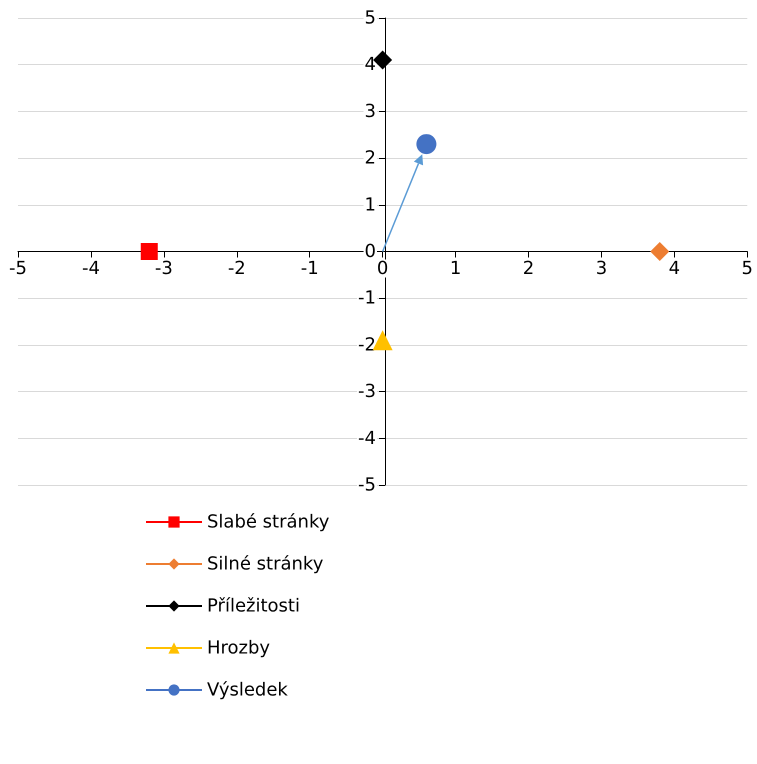  What do you see at coordinates (367, 391) in the screenshot?
I see `y-tick-label: -3` at bounding box center [367, 391].